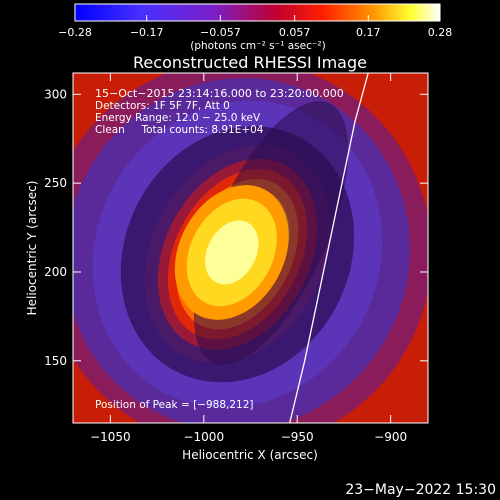 The width and height of the screenshot is (500, 500). What do you see at coordinates (162, 106) in the screenshot?
I see `annotation-detectors: Detectors: 1F 5F 7F, Att 0` at bounding box center [162, 106].